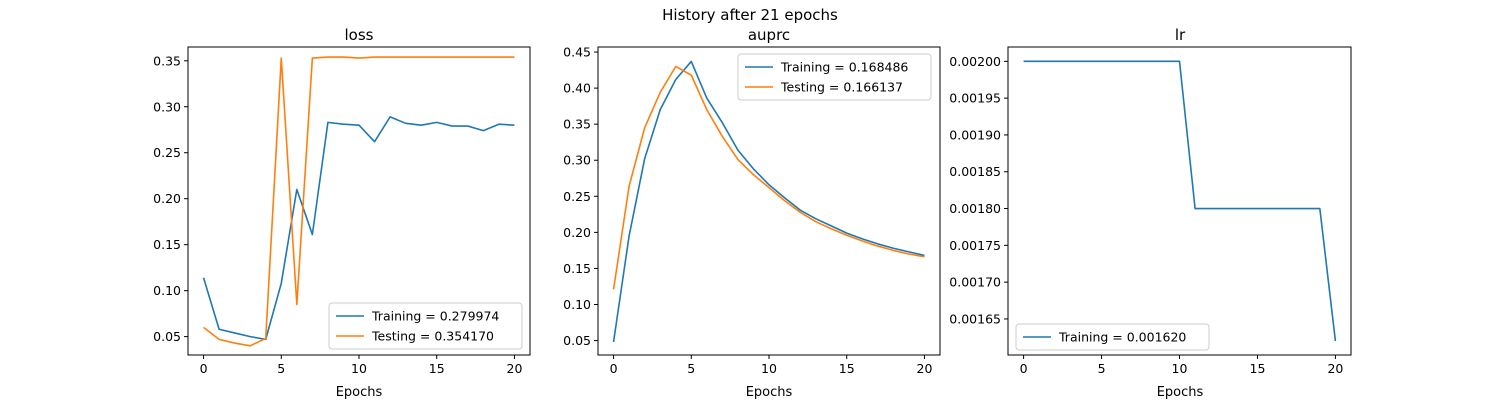 This screenshot has height=400, width=1500. I want to click on auprc-x-tick-label: 0, so click(614, 368).